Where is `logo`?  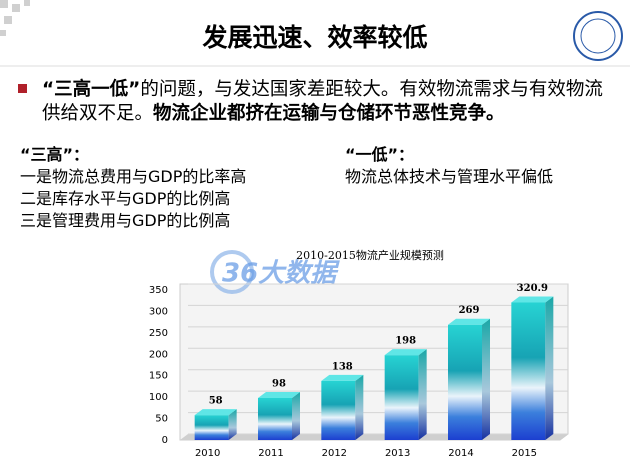
logo is located at coordinates (598, 36).